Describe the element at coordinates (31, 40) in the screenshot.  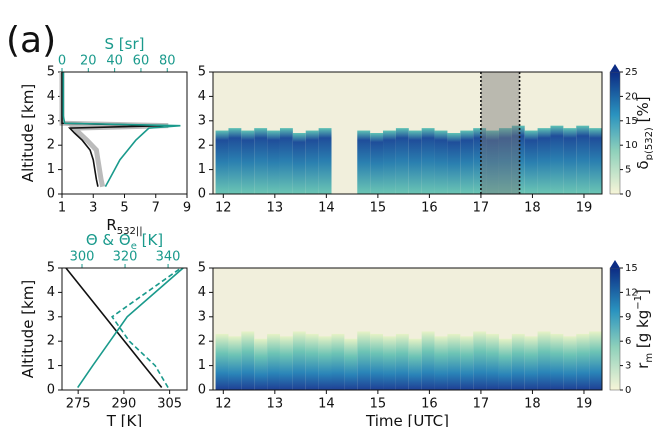
I see `panel-label: (a)` at that location.